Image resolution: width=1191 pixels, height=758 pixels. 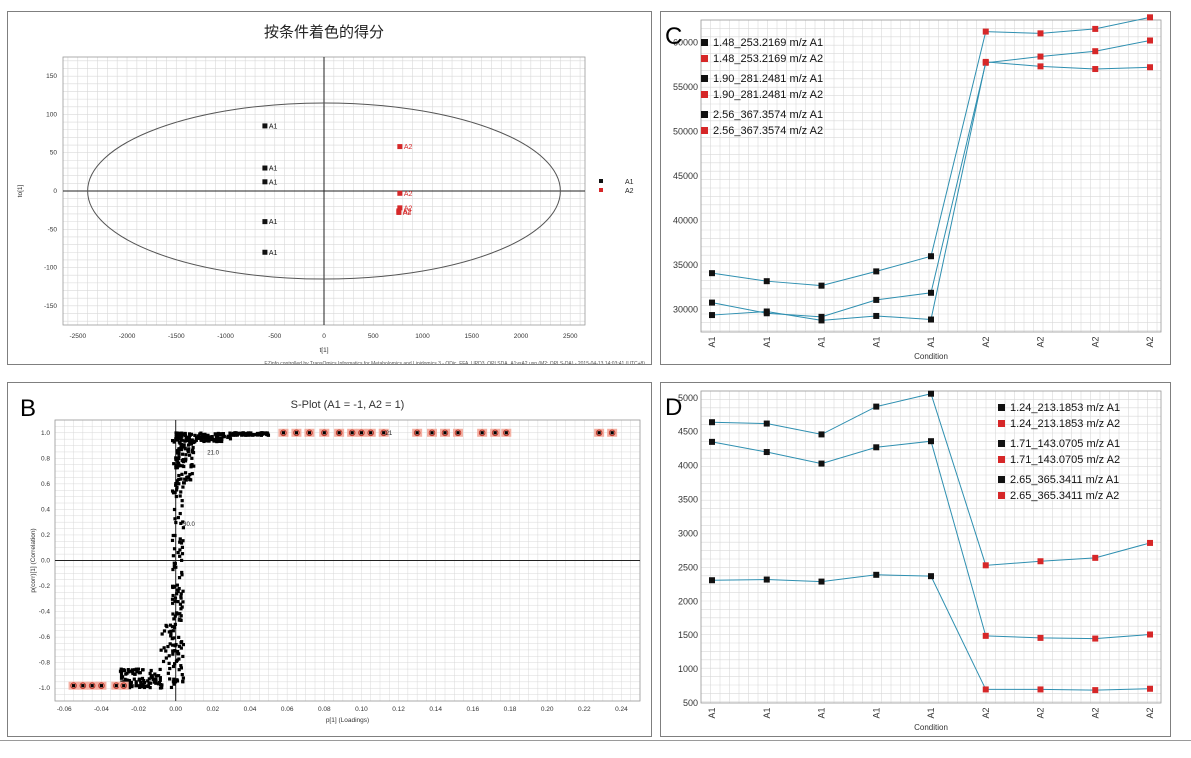 What do you see at coordinates (473, 709) in the screenshot?
I see `x-tick-label: 0.16` at bounding box center [473, 709].